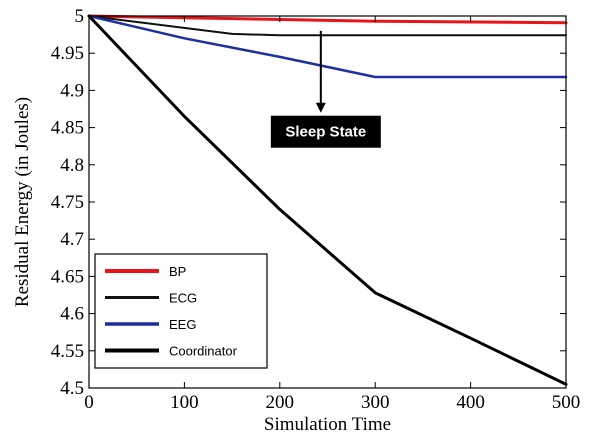 This screenshot has height=436, width=602. I want to click on legend-label-coordinator: Coordinator, so click(203, 351).